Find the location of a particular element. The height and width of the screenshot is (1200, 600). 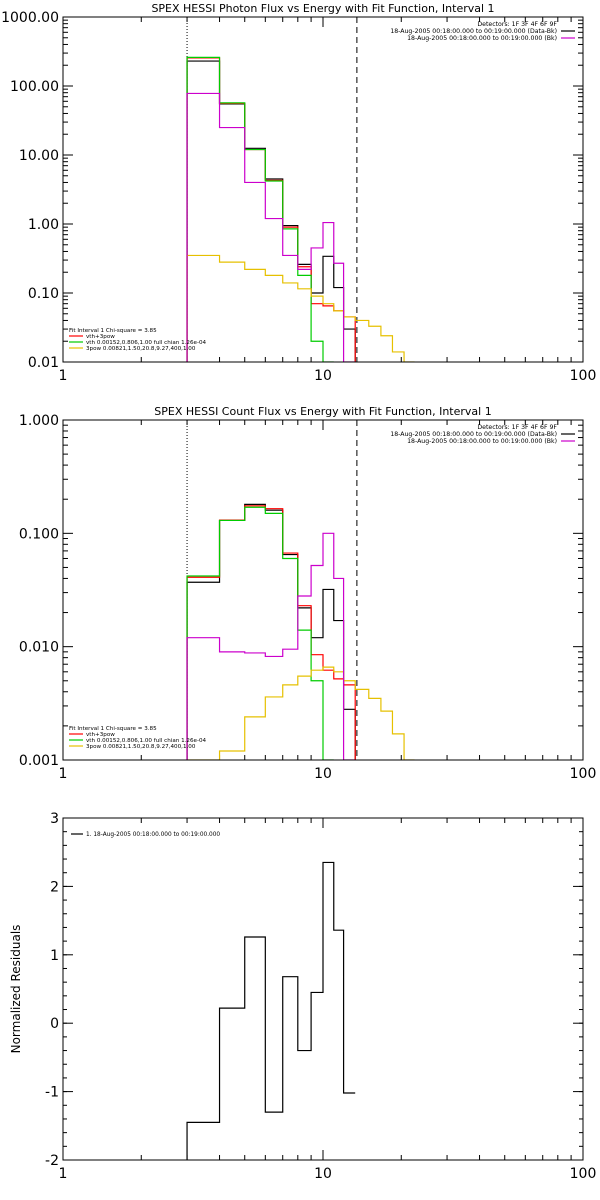

y-tick-label: 1000.00 is located at coordinates (30, 18).